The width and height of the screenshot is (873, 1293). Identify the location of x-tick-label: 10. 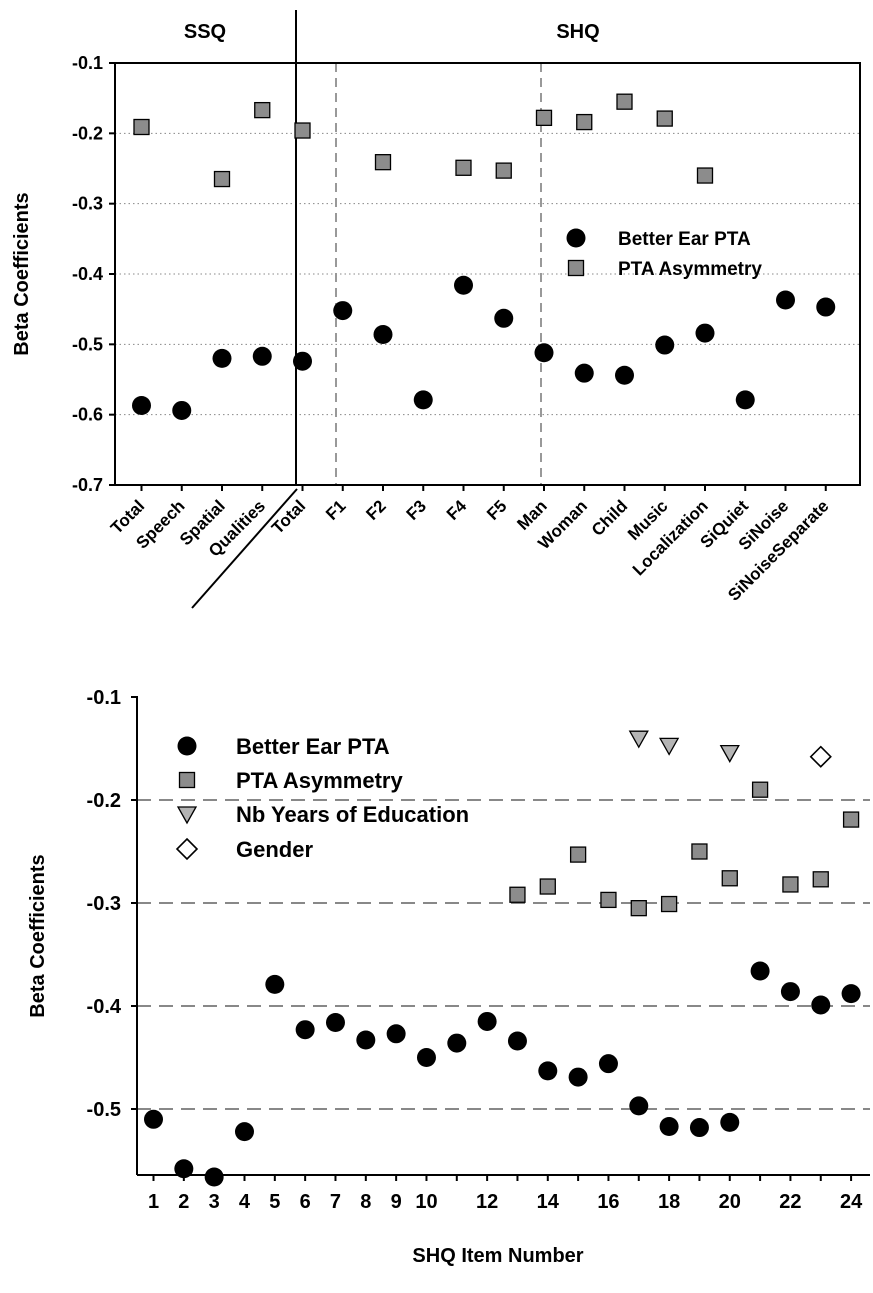
(426, 1202).